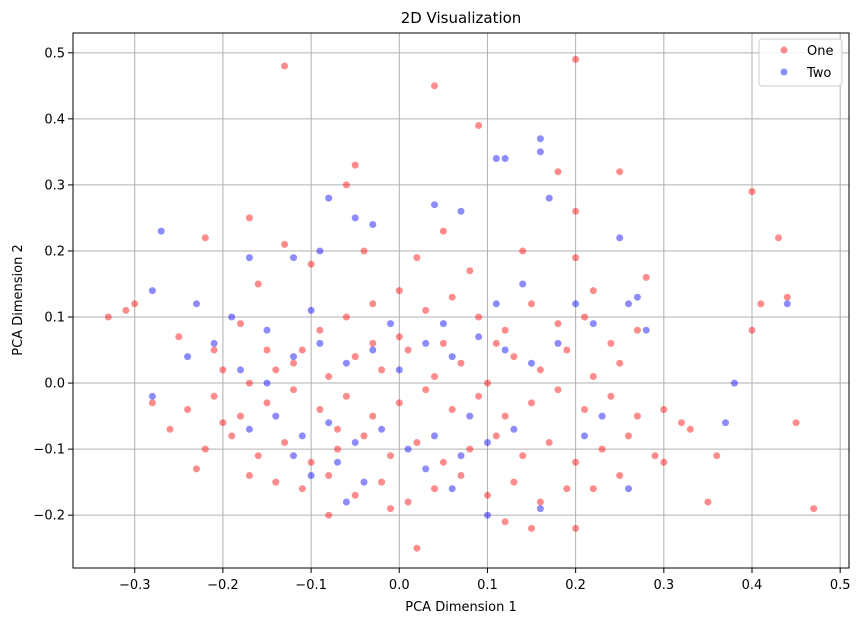 Image resolution: width=861 pixels, height=624 pixels. I want to click on y-tick-label: 0.5, so click(54, 53).